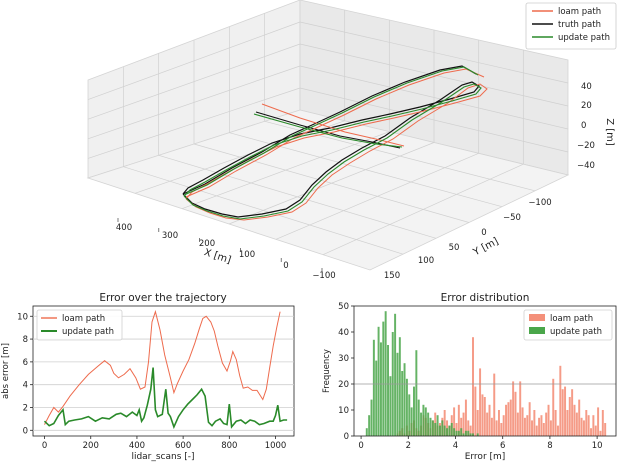 Image resolution: width=620 pixels, height=462 pixels. I want to click on legend-label: loam path, so click(579, 12).